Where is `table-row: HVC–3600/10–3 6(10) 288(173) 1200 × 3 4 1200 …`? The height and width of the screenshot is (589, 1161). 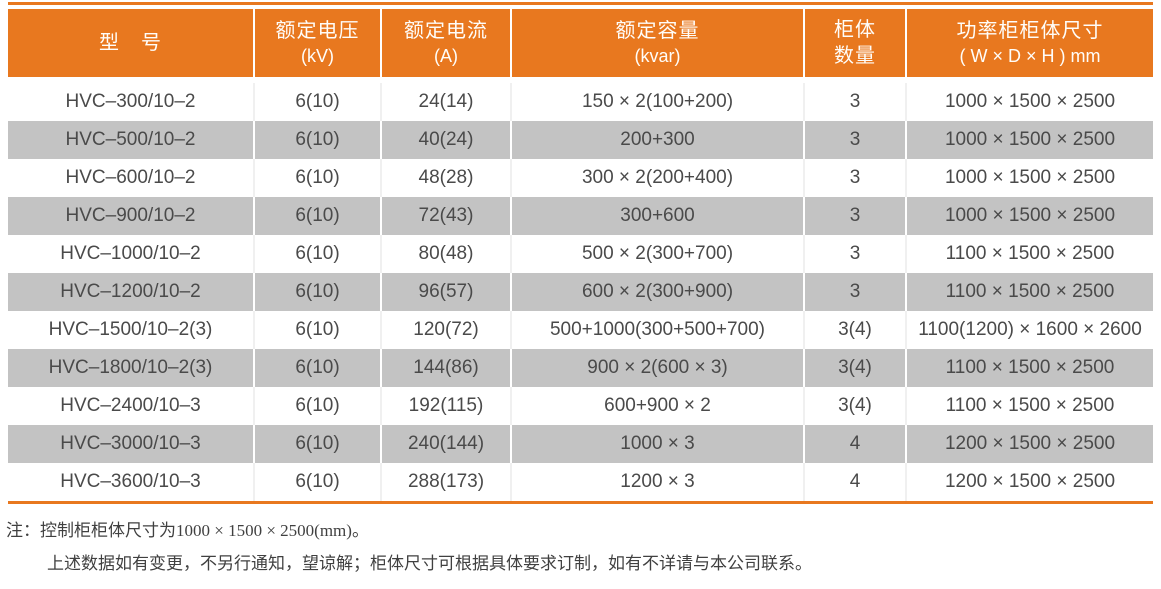
table-row: HVC–3600/10–3 6(10) 288(173) 1200 × 3 4 1200 … is located at coordinates (580, 482).